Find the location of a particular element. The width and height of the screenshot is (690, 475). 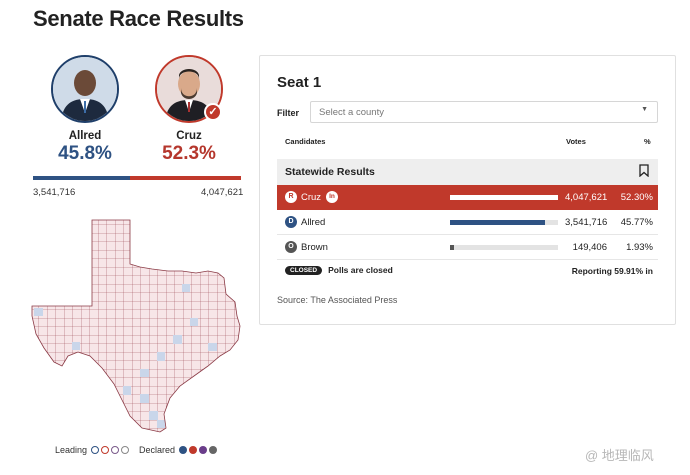

declared-rep-dot is located at coordinates (193, 450).